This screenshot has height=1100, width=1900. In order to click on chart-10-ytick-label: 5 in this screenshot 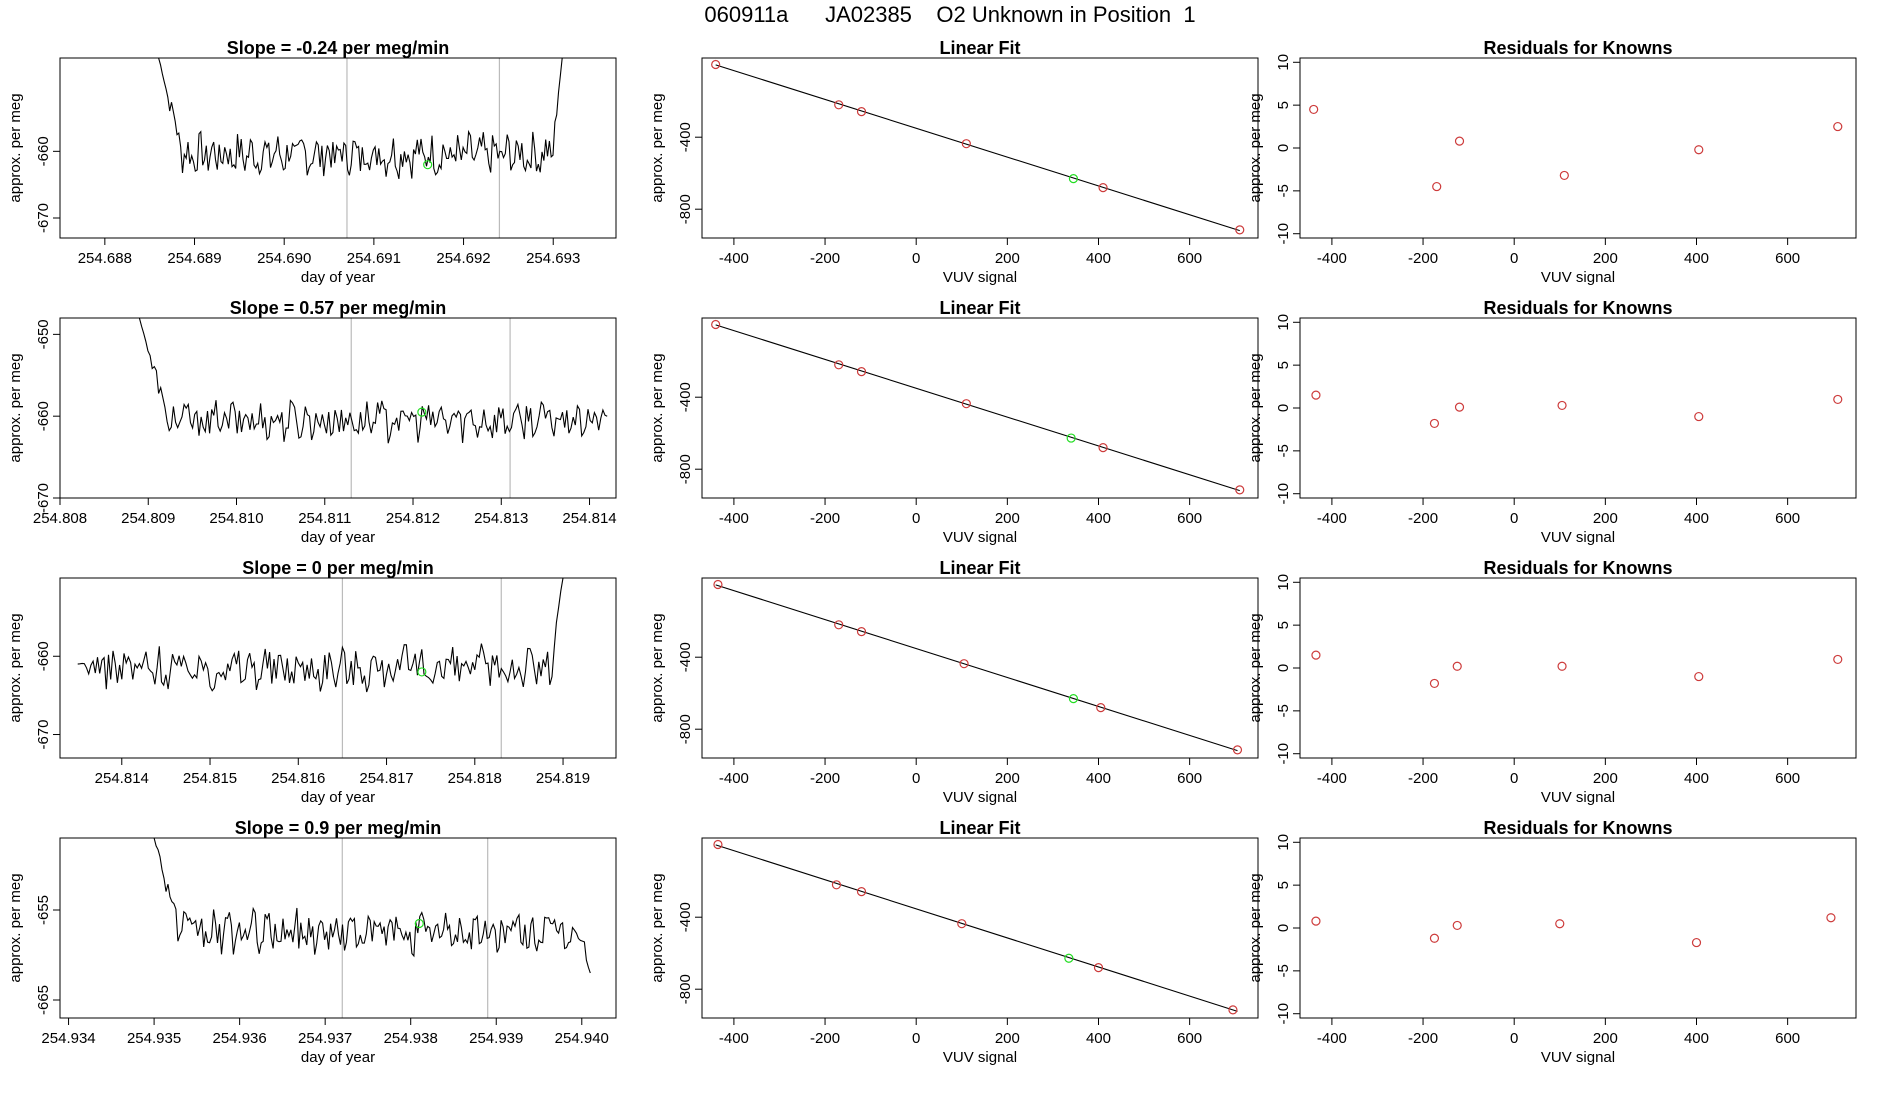, I will do `click(1283, 365)`.